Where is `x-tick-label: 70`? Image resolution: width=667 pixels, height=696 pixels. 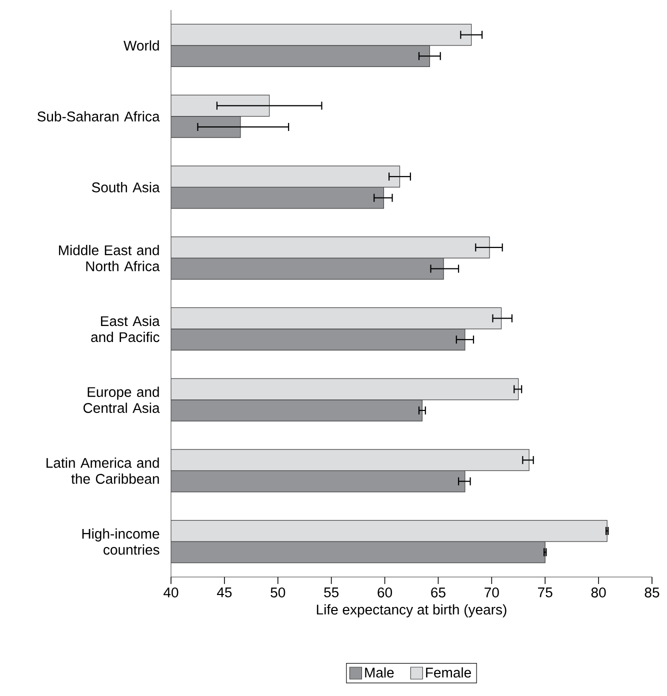 x-tick-label: 70 is located at coordinates (491, 593).